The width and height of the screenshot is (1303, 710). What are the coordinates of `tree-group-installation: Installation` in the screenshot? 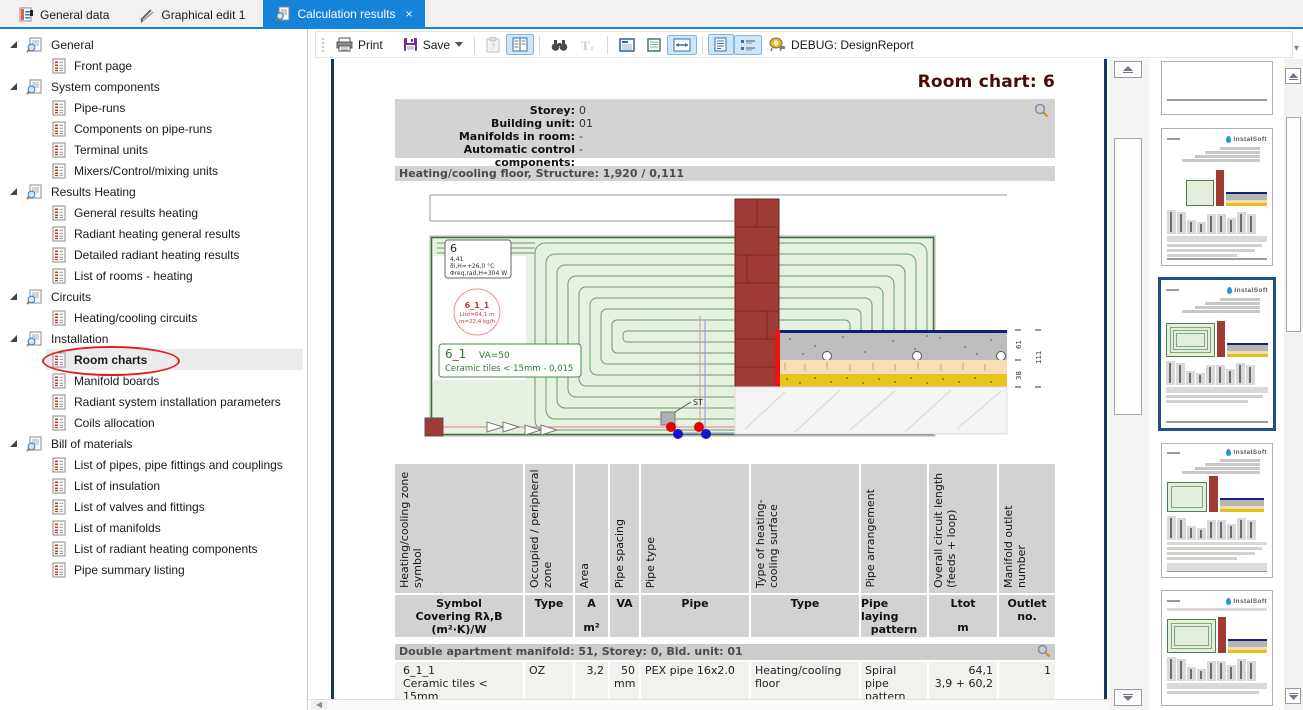 It's located at (153, 338).